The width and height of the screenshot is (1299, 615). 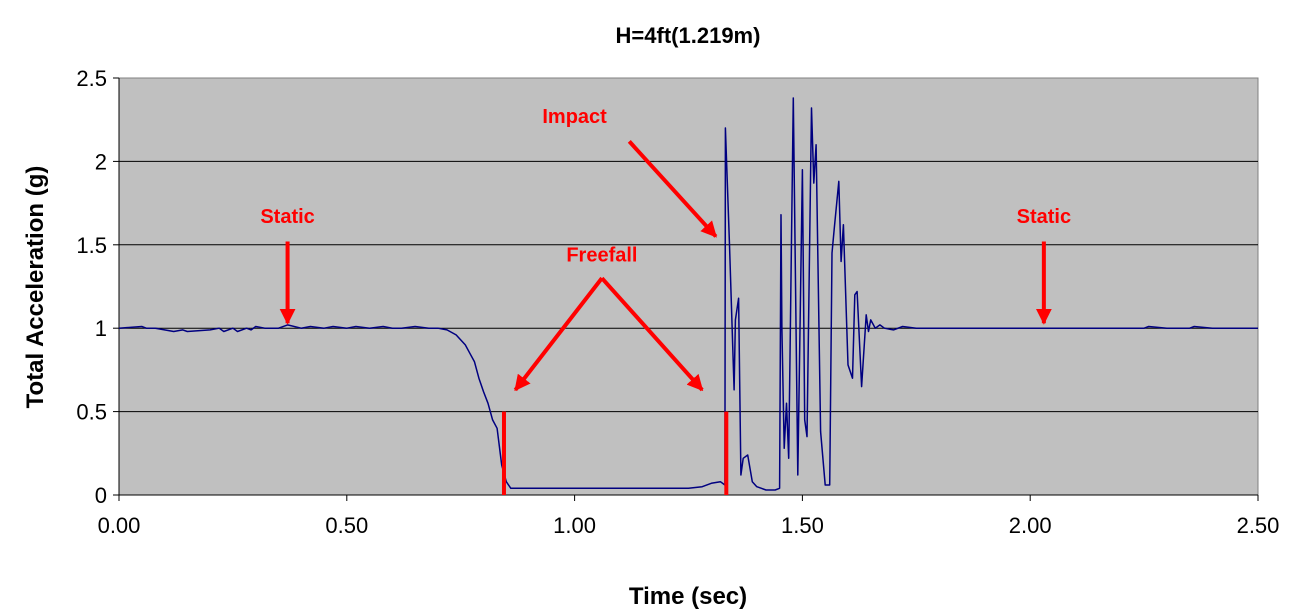 I want to click on y-tick-label: 1.5, so click(x=91, y=245).